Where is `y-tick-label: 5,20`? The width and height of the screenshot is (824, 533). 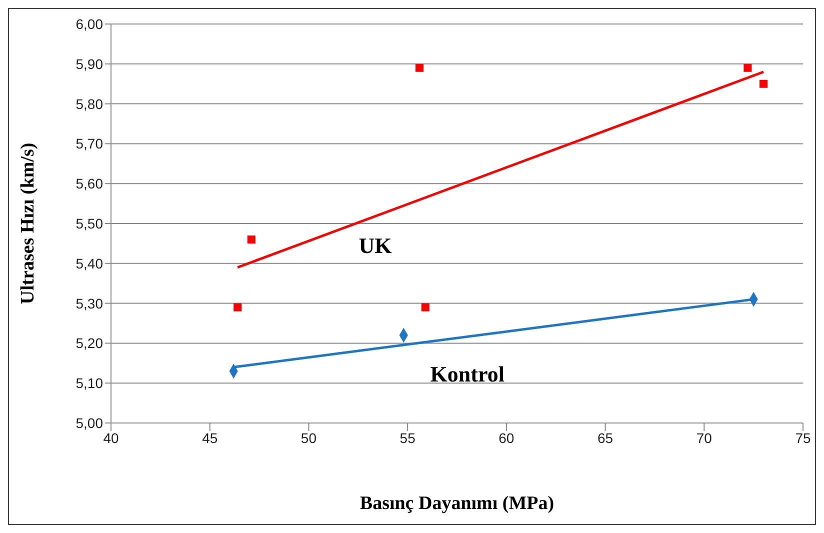 y-tick-label: 5,20 is located at coordinates (90, 343).